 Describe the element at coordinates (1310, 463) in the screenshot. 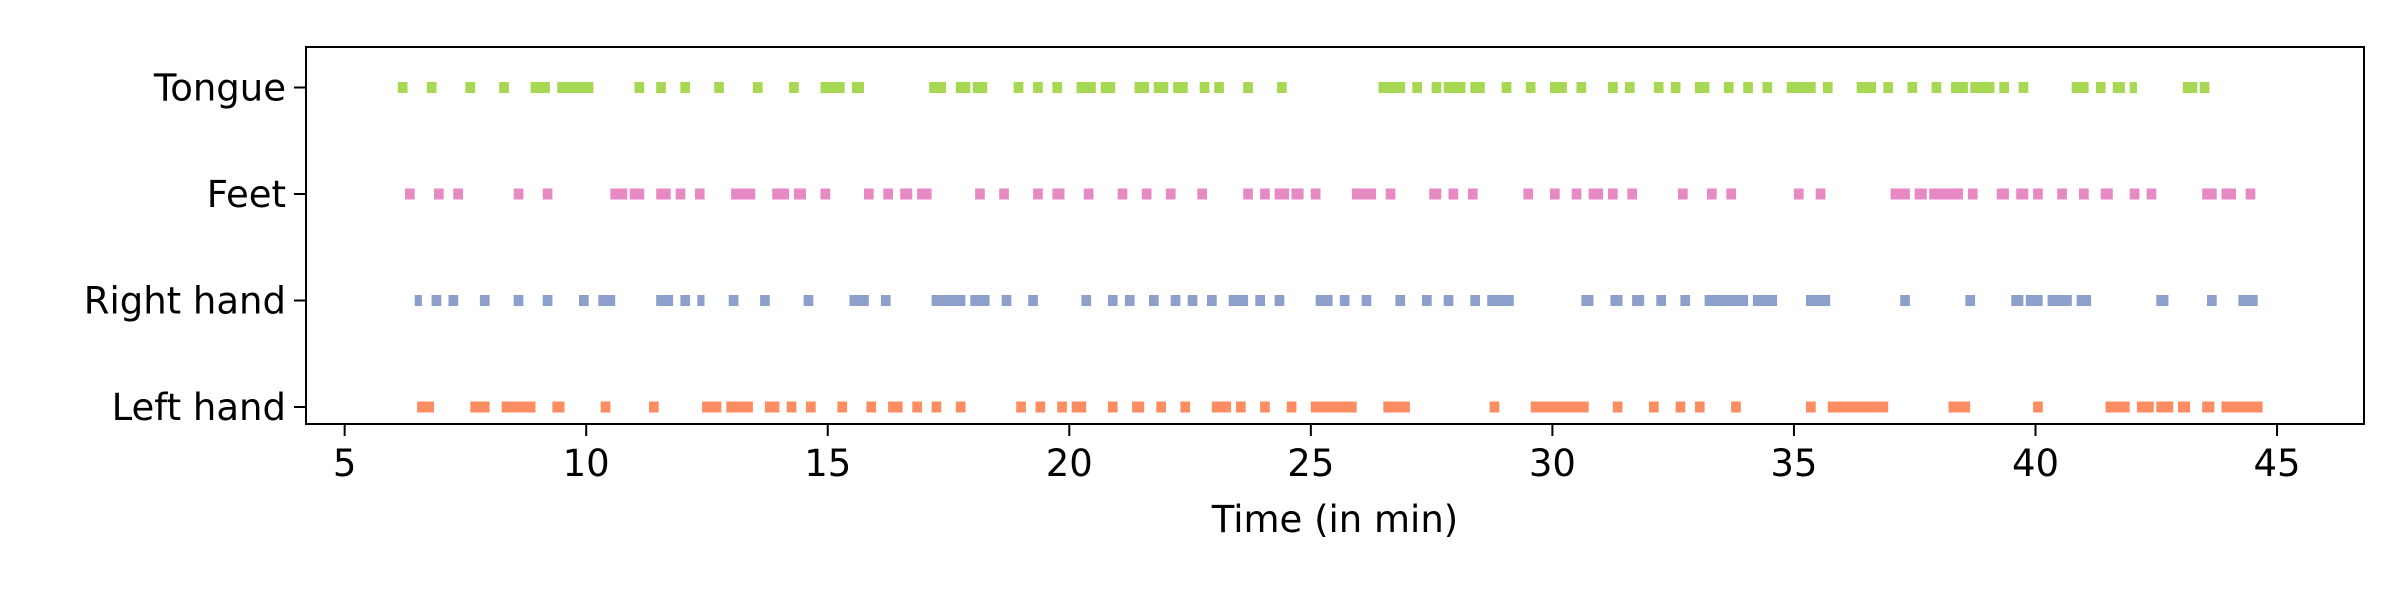

I see `x-tick-label: 25` at that location.